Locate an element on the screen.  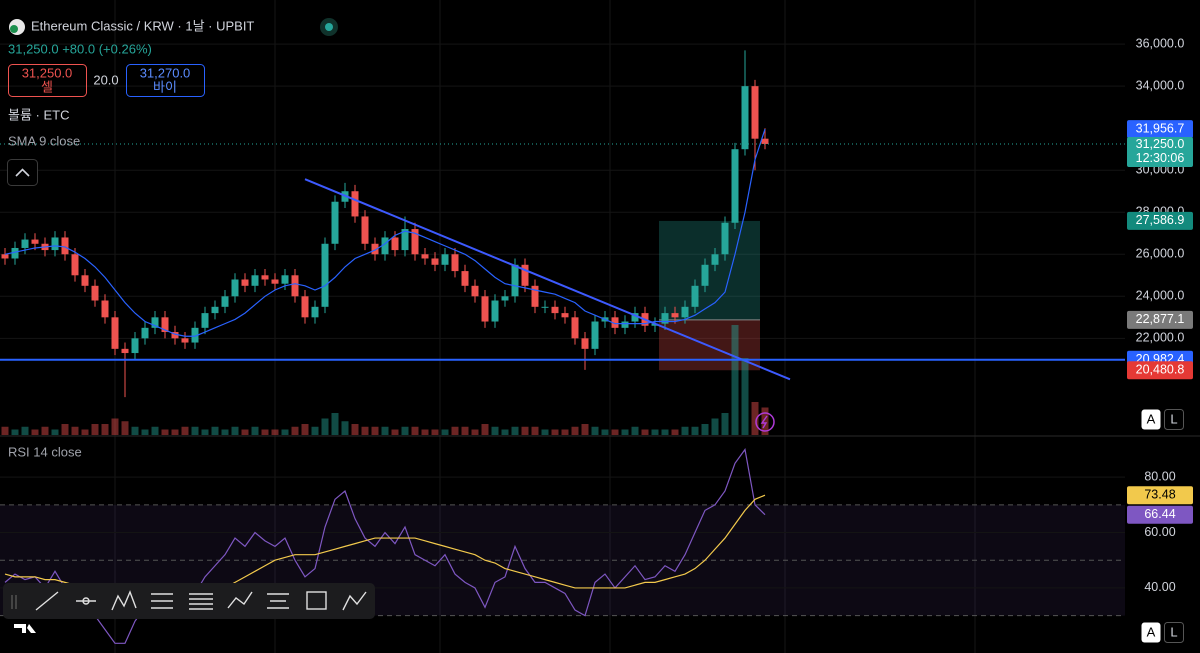
buy-button is located at coordinates (165, 80).